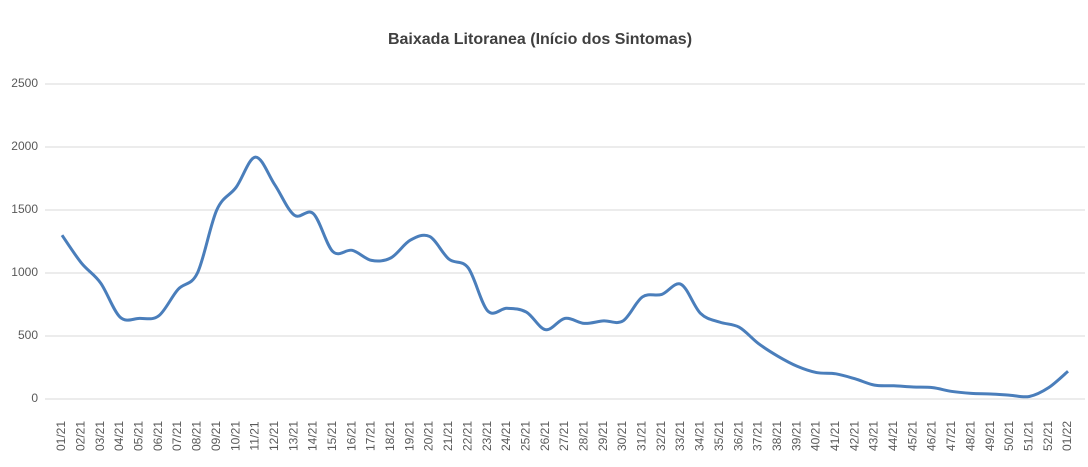 The image size is (1088, 467). I want to click on x-tick-label: 27/21, so click(564, 436).